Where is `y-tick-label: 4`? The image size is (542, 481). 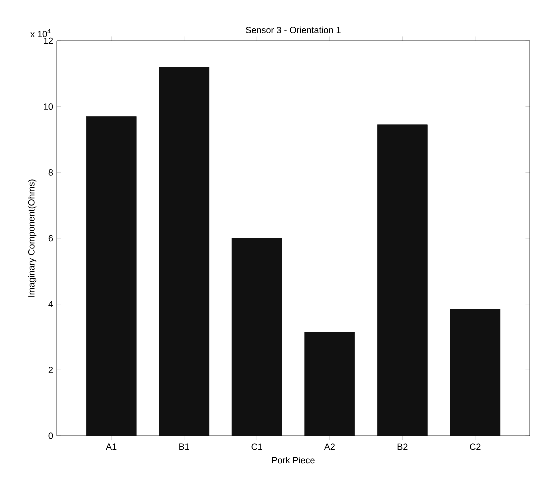
y-tick-label: 4 is located at coordinates (51, 304).